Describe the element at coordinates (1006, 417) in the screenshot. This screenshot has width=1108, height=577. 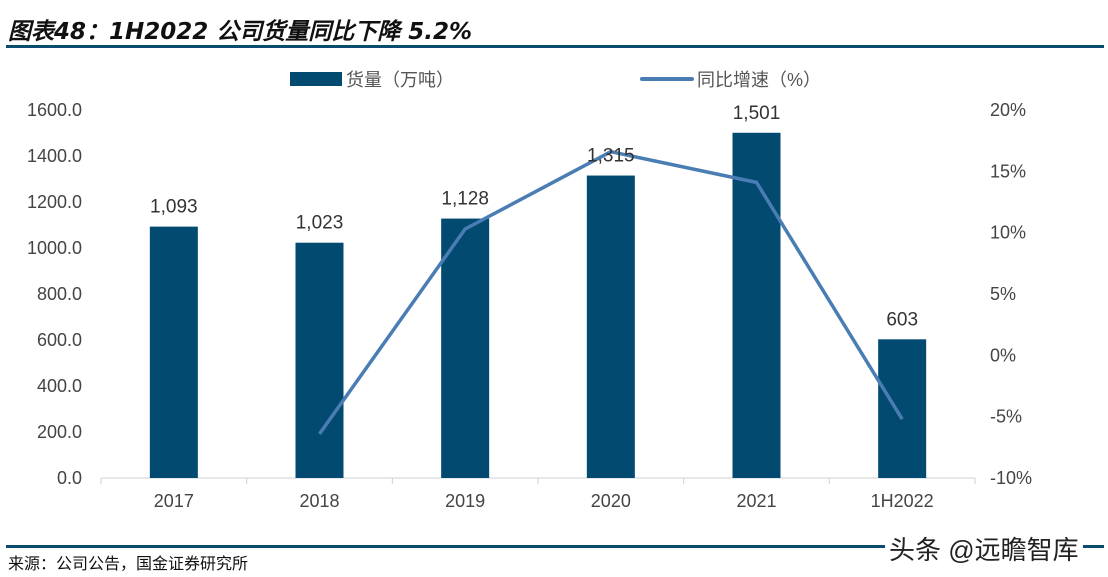
I see `right-tick-label: -5%` at that location.